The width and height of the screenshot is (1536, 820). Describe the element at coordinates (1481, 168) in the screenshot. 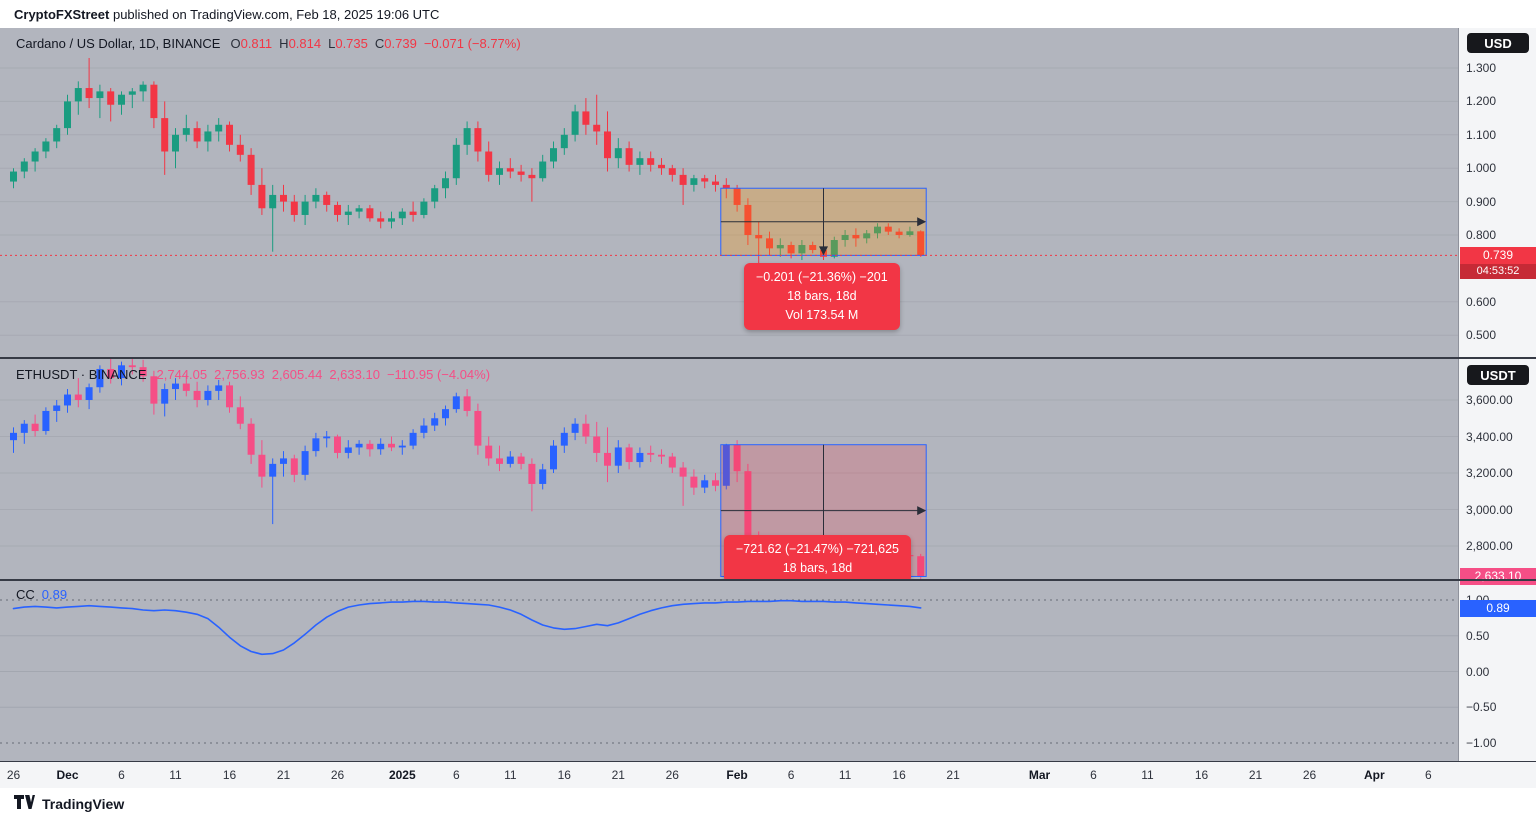

I see `price-tick-label: 1.000` at that location.